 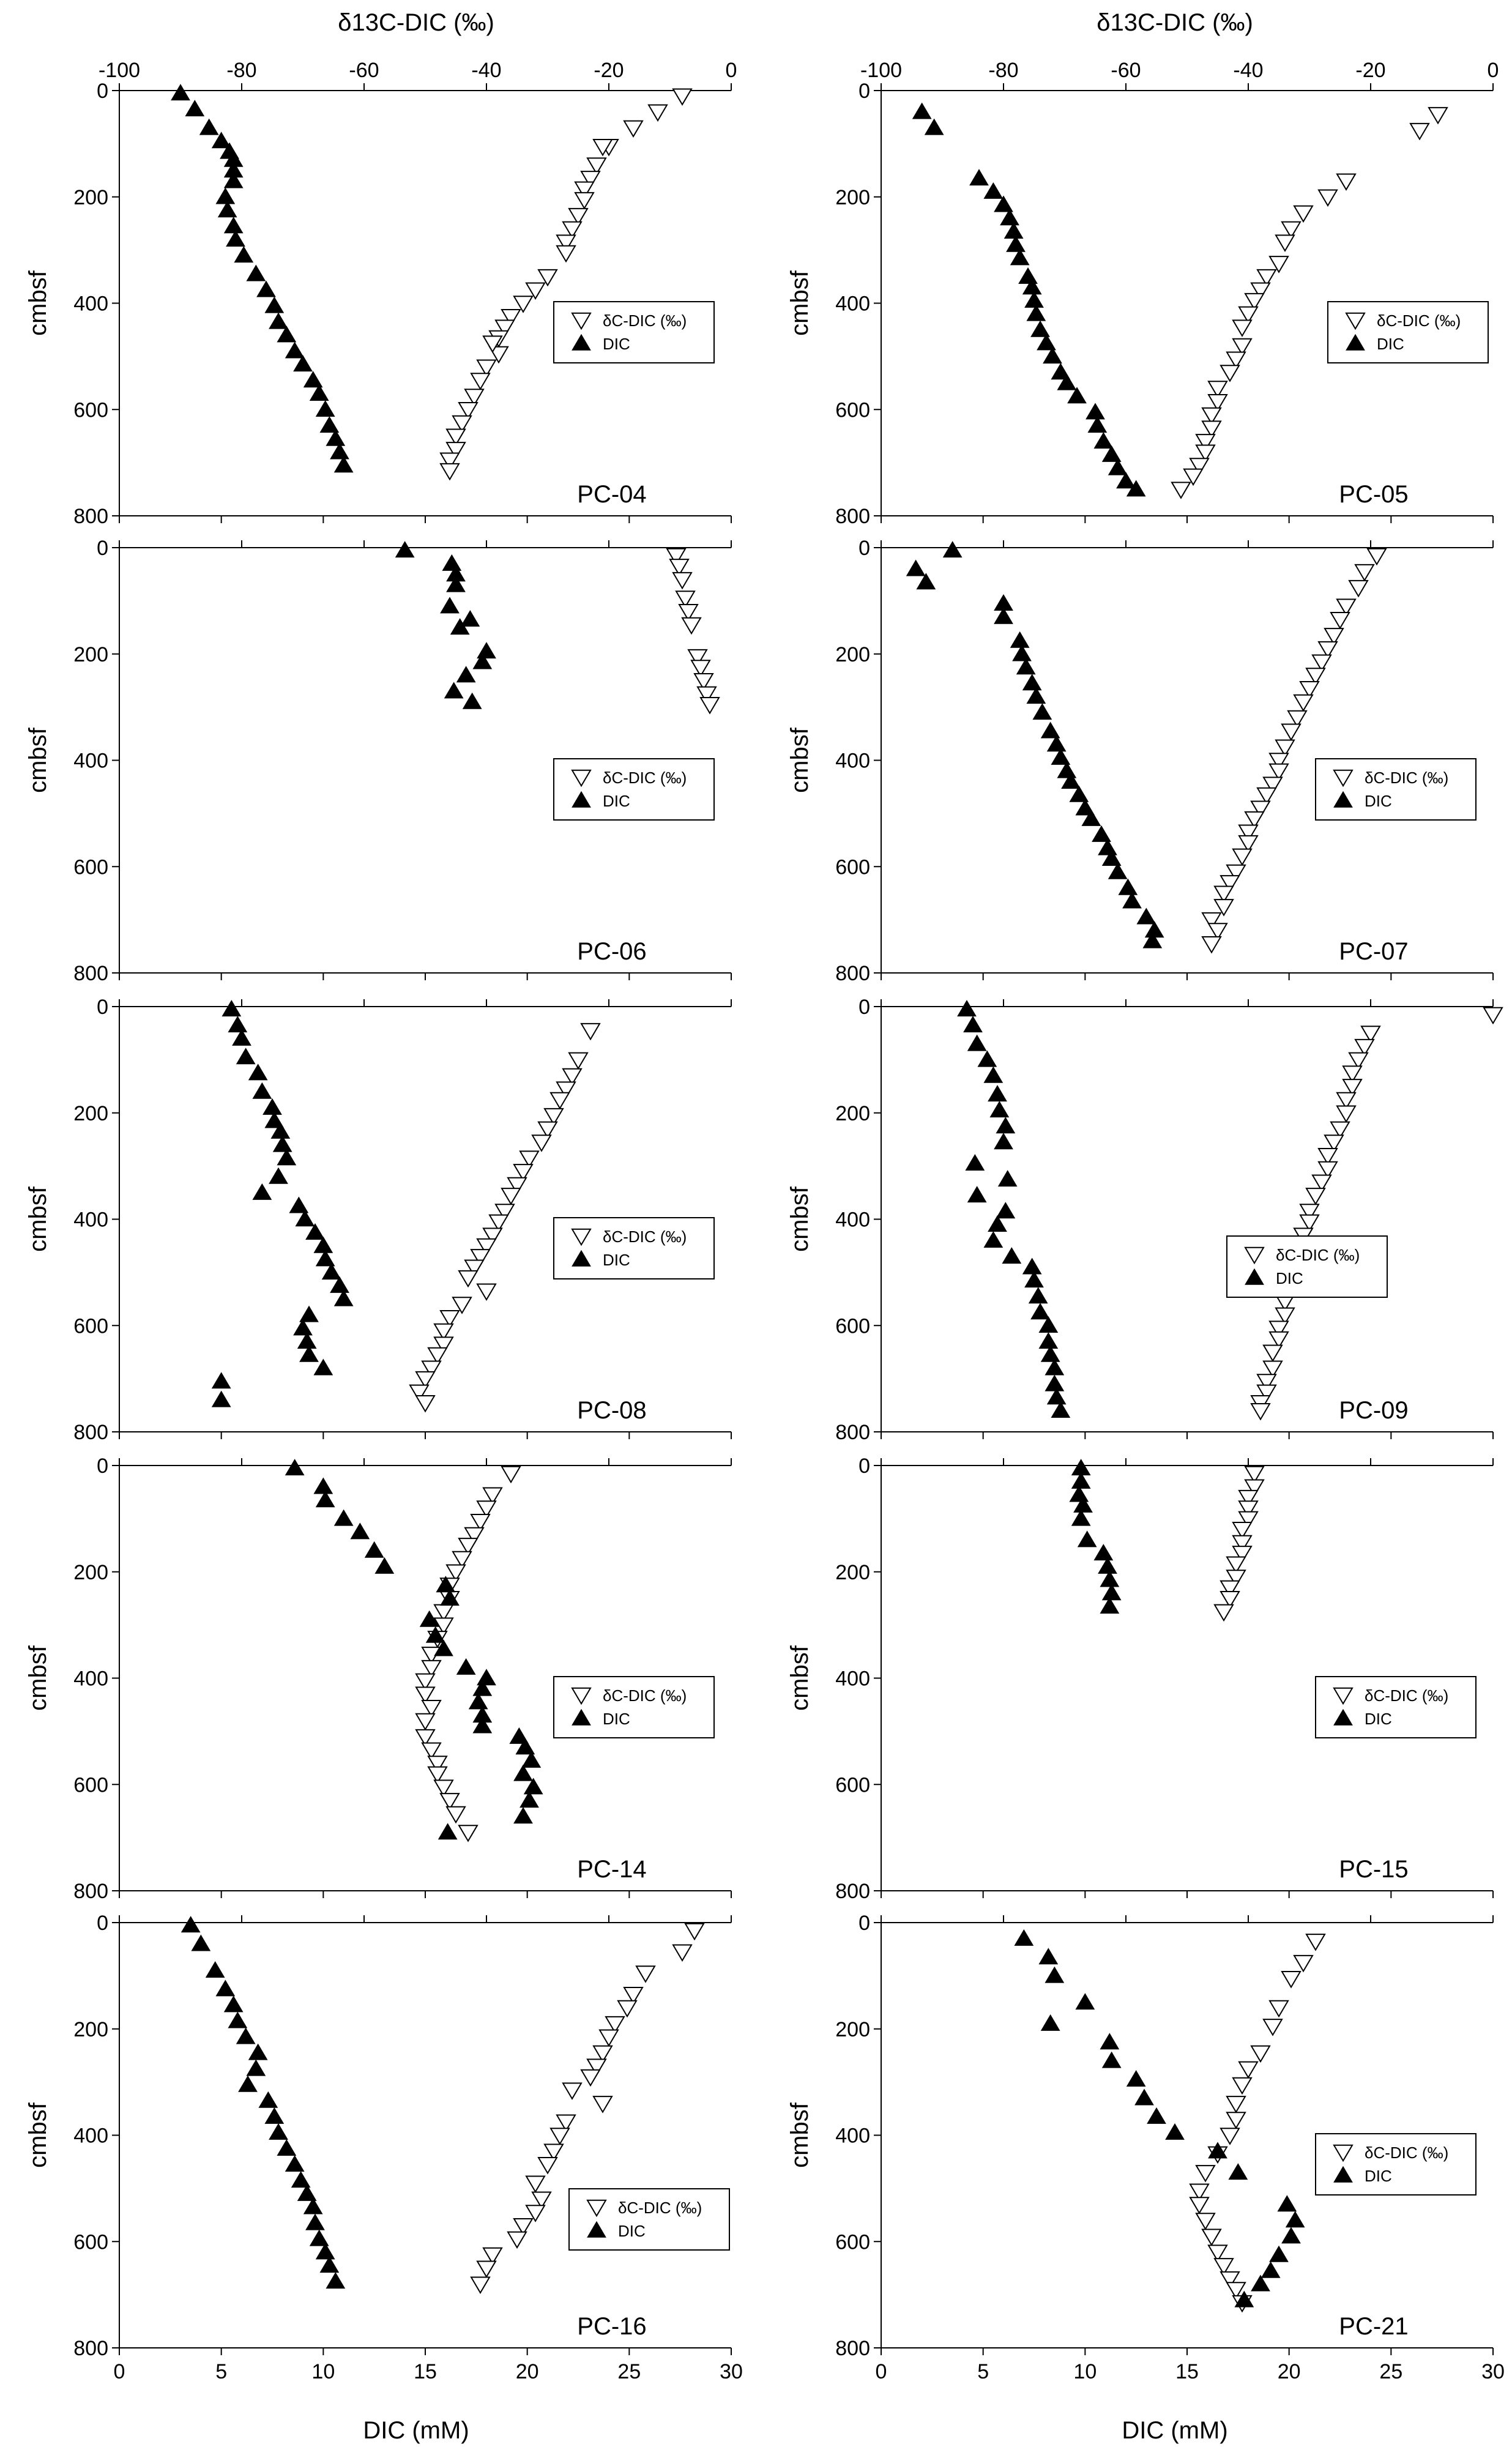 What do you see at coordinates (1373, 1410) in the screenshot?
I see `panel-label: PC-09` at bounding box center [1373, 1410].